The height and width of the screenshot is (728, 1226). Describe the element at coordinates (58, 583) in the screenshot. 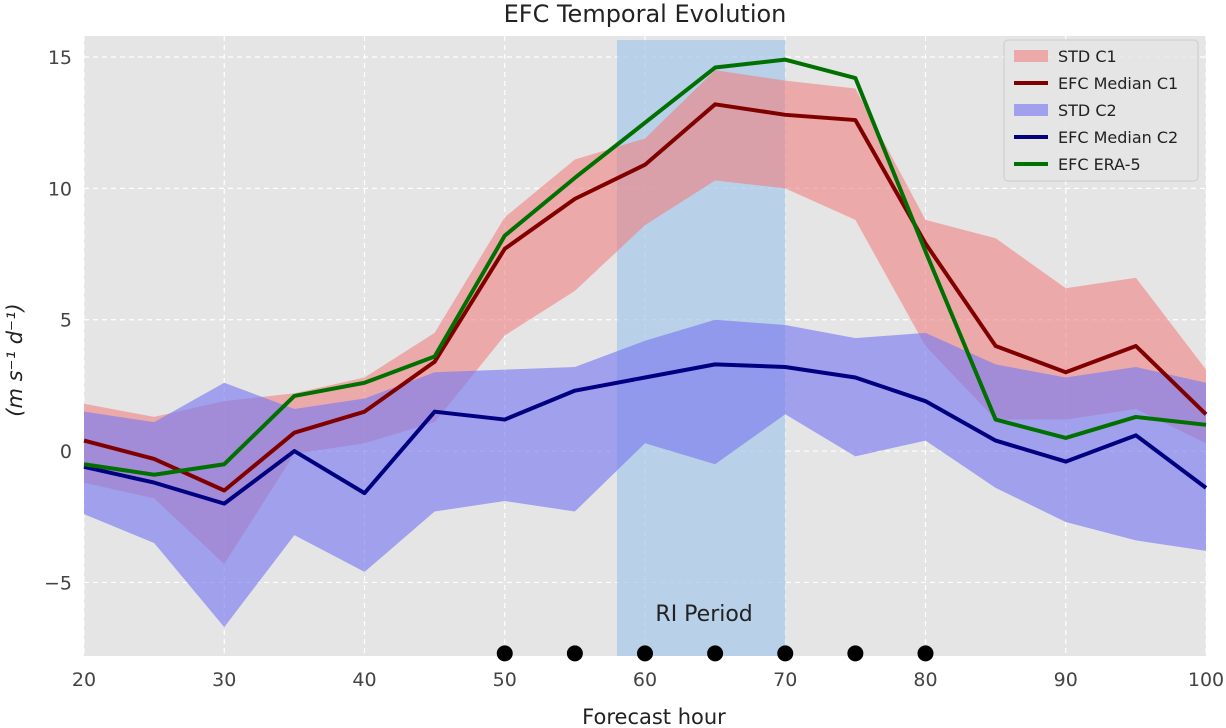

I see `y-tick-label: −5` at that location.